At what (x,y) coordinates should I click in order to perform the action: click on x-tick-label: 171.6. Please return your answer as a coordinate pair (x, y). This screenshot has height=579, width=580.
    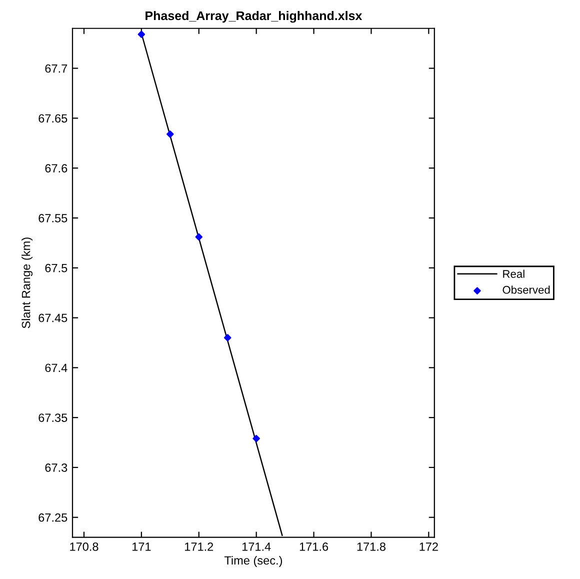
    Looking at the image, I should click on (314, 546).